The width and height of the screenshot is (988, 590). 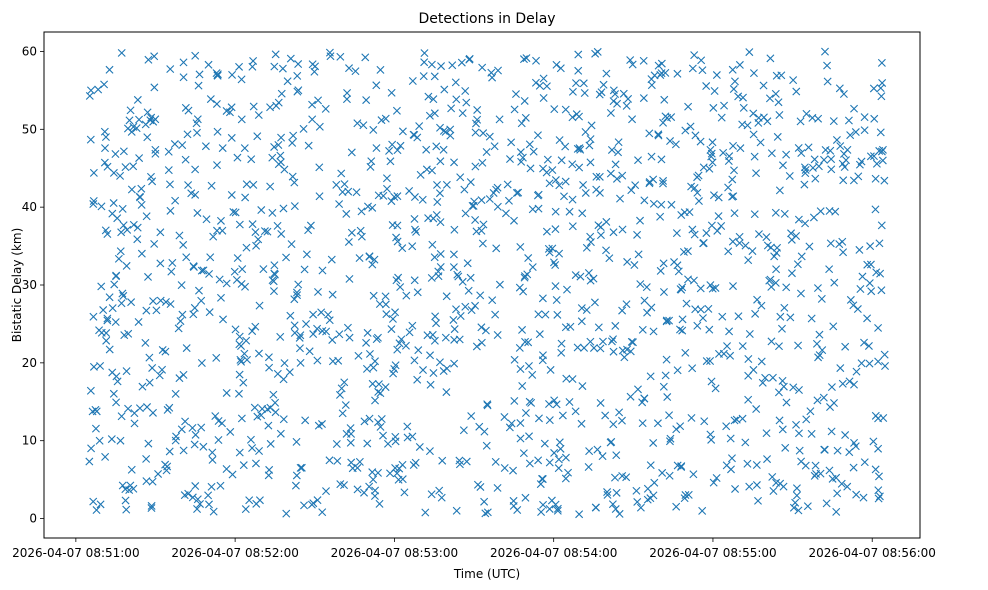 I want to click on x-tick-label: 2026-04-07 08:51:00, so click(x=75, y=553).